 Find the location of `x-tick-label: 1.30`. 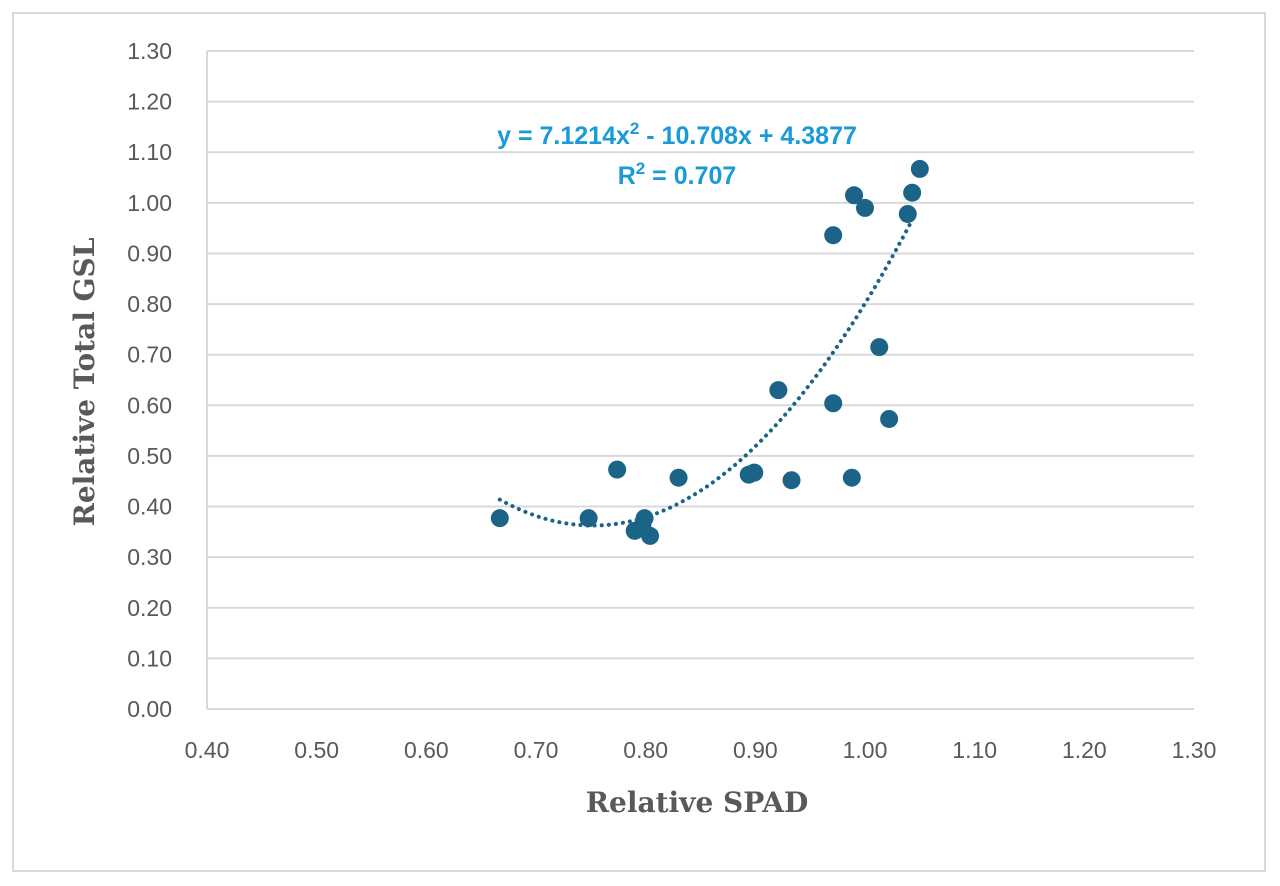

x-tick-label: 1.30 is located at coordinates (1194, 750).